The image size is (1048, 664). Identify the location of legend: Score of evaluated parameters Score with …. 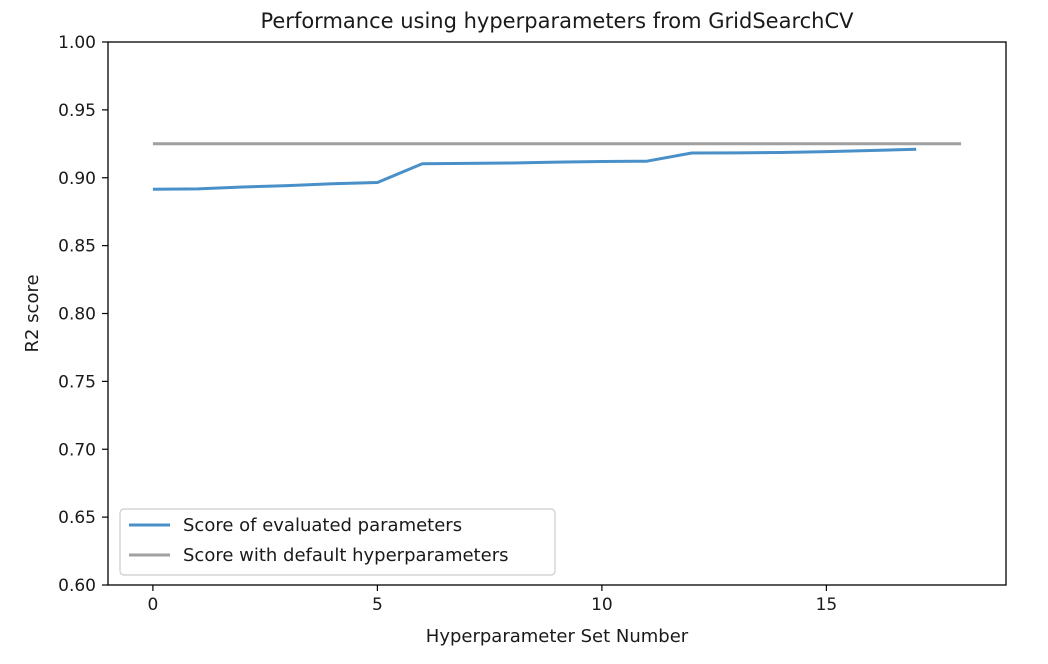
(337, 542).